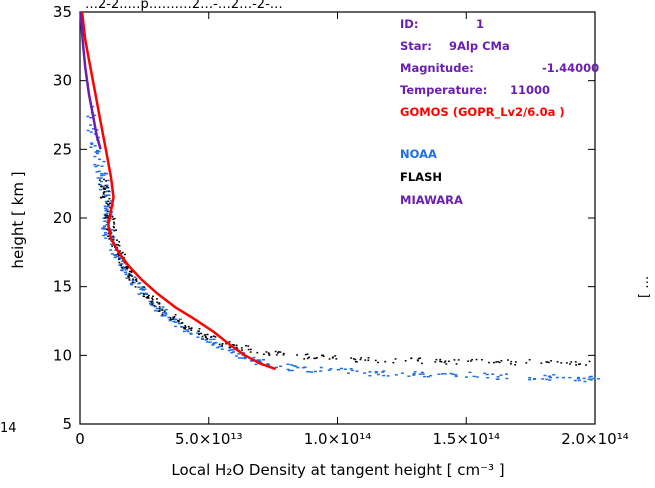 The image size is (655, 488). What do you see at coordinates (18, 219) in the screenshot?
I see `y-axis-label: height [ km ]` at bounding box center [18, 219].